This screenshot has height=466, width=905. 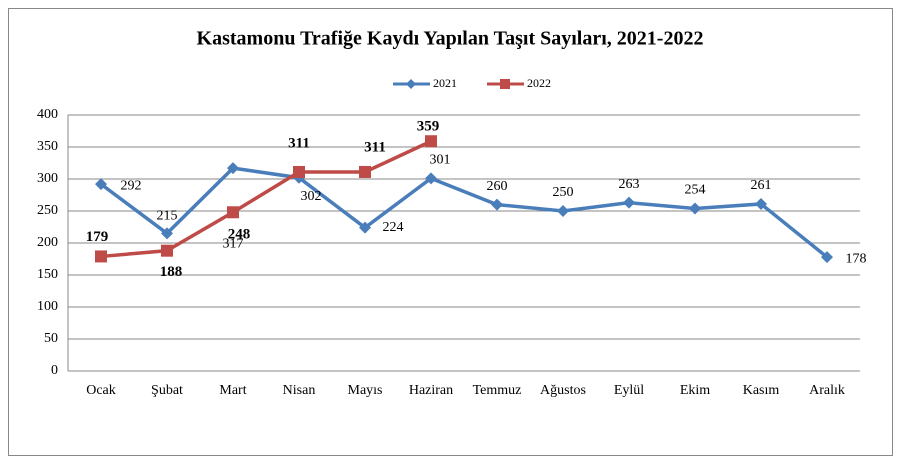 I want to click on data-label: 215, so click(x=167, y=216).